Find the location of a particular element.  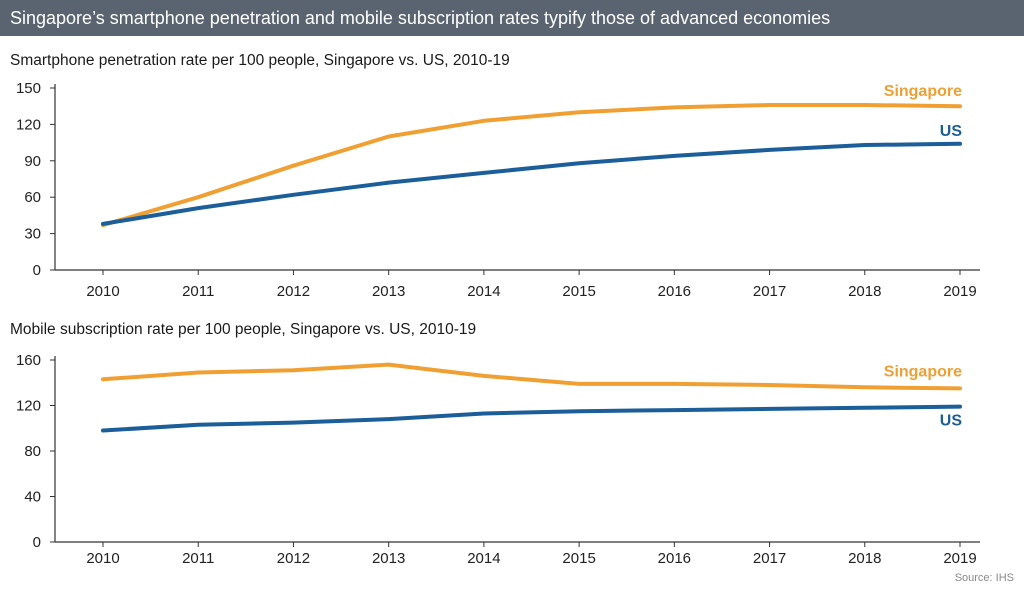

y-tick-label: 80 is located at coordinates (32, 451).